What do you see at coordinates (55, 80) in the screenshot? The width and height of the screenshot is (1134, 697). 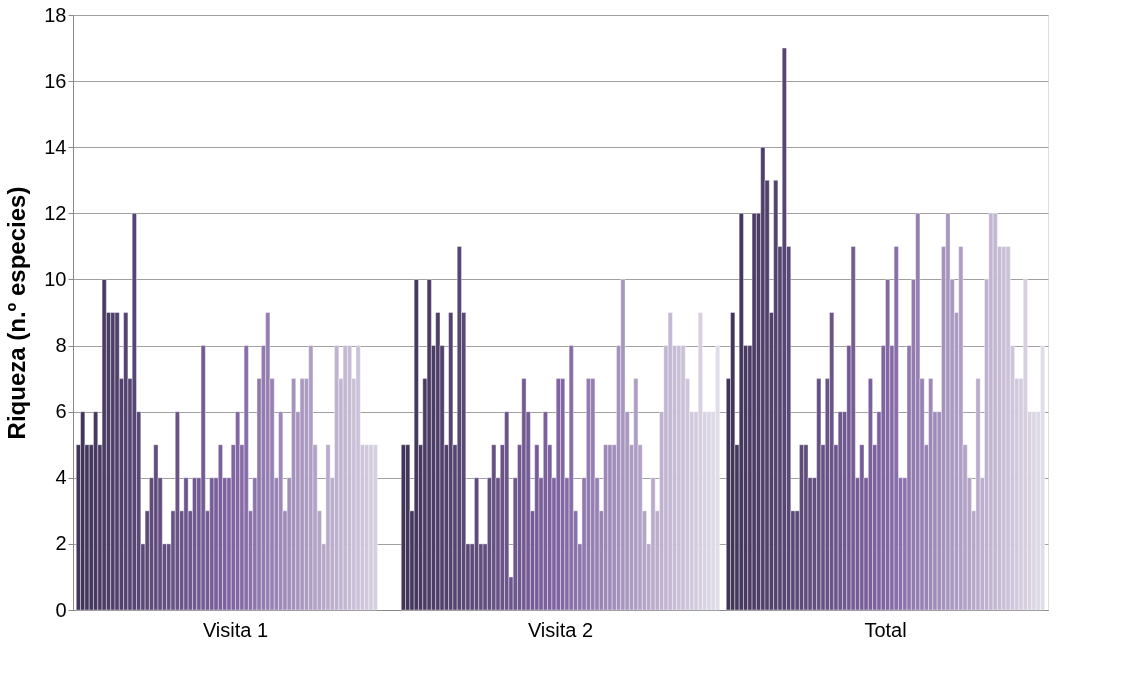 I see `y-tick-label: 16` at bounding box center [55, 80].